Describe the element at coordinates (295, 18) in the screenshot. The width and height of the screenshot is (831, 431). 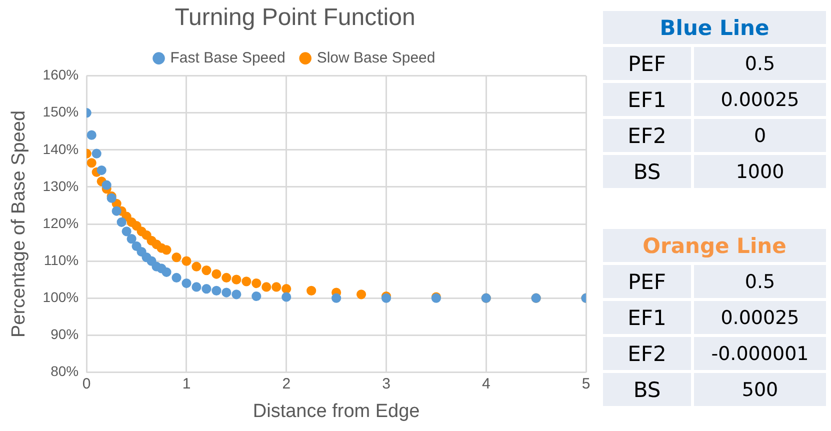
I see `chart-title: Turning Point Function` at that location.